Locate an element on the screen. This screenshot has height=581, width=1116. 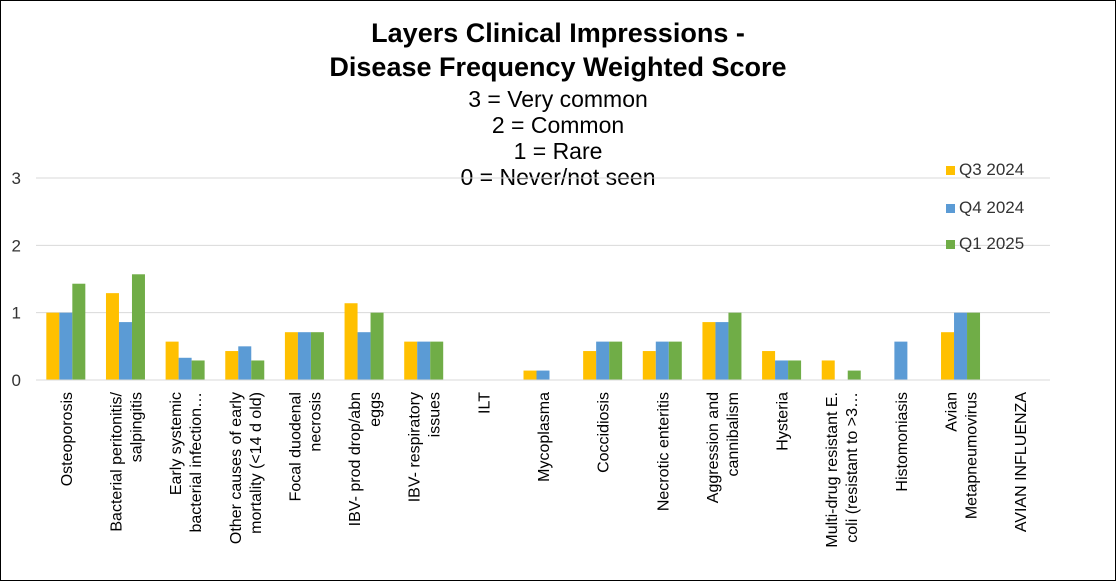
x-category-label-15-1: Metapneumovirus is located at coordinates (972, 455).